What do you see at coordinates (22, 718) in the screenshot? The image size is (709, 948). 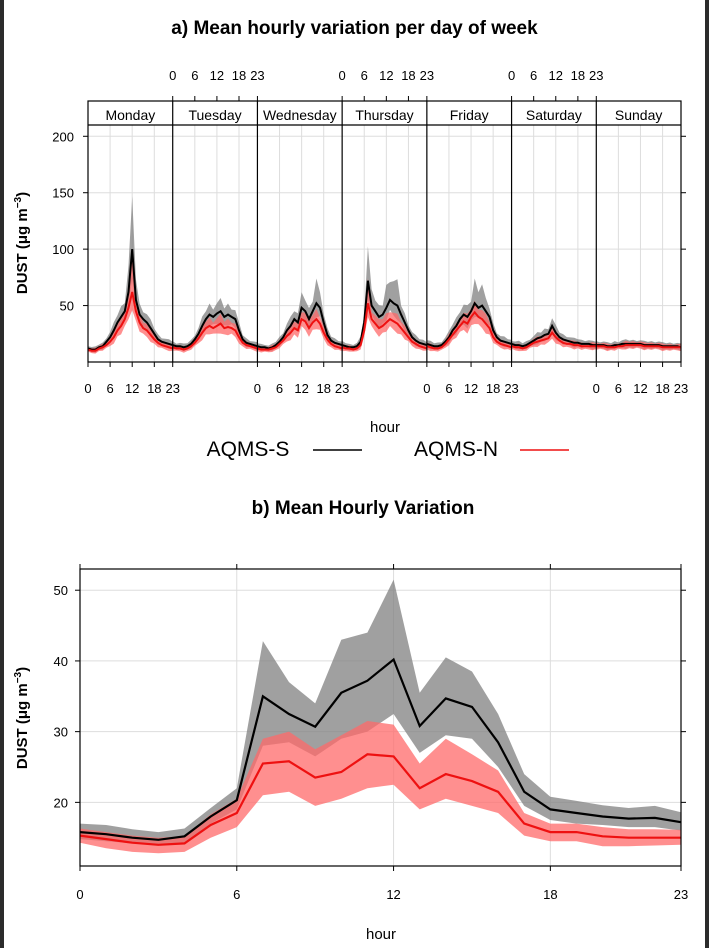 I see `chart-b-y-axis-label: DUST (μg m−3)` at bounding box center [22, 718].